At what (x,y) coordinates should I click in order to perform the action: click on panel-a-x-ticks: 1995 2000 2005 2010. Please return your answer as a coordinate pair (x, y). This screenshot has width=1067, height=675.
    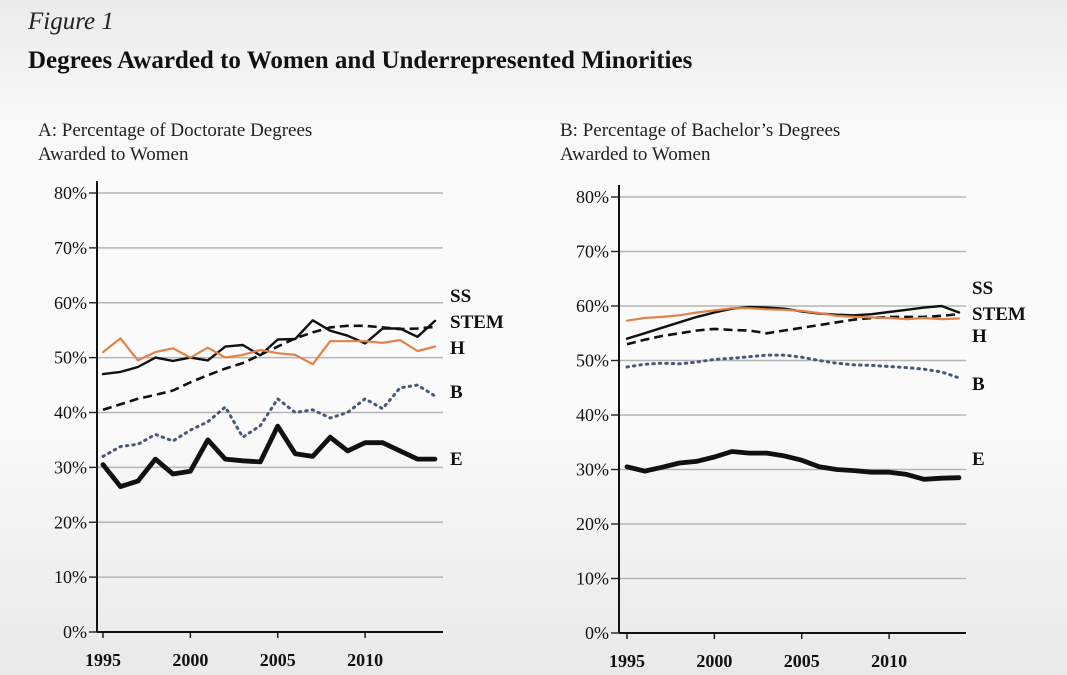
    Looking at the image, I should click on (234, 651).